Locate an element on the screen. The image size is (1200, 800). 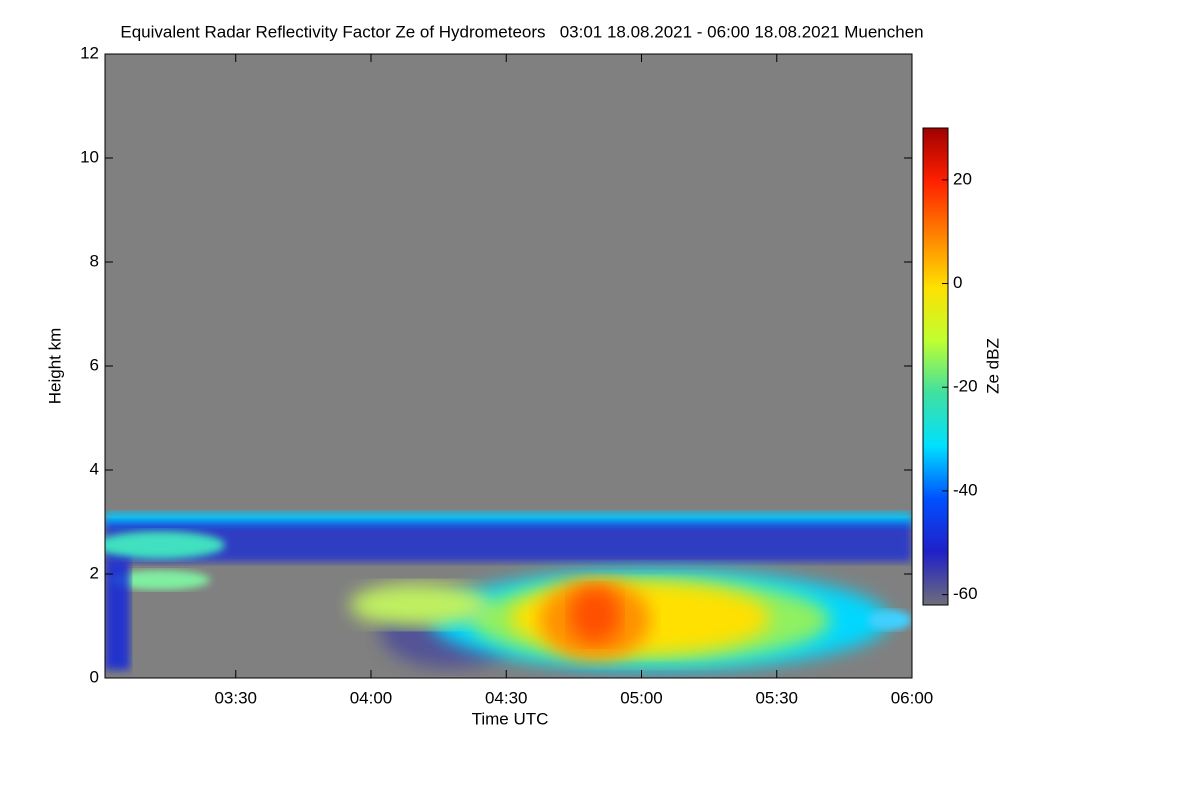
x-tick-label: 05:30 is located at coordinates (776, 697).